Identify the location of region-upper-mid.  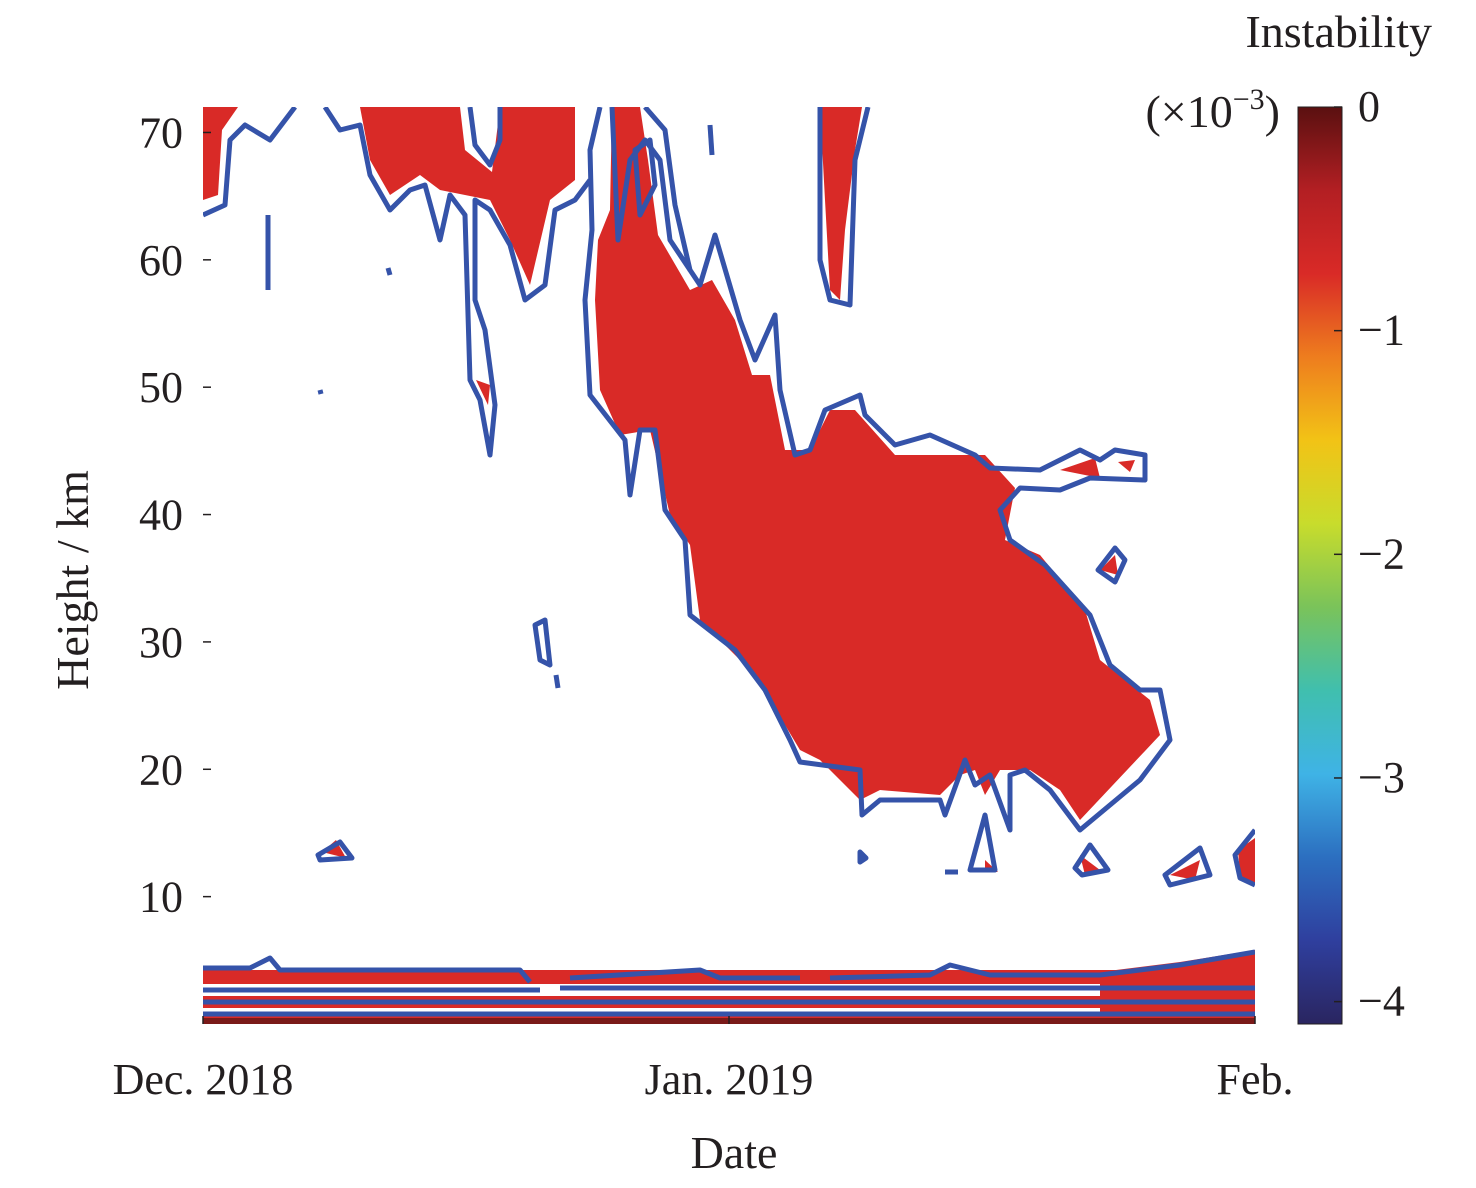
(467, 196).